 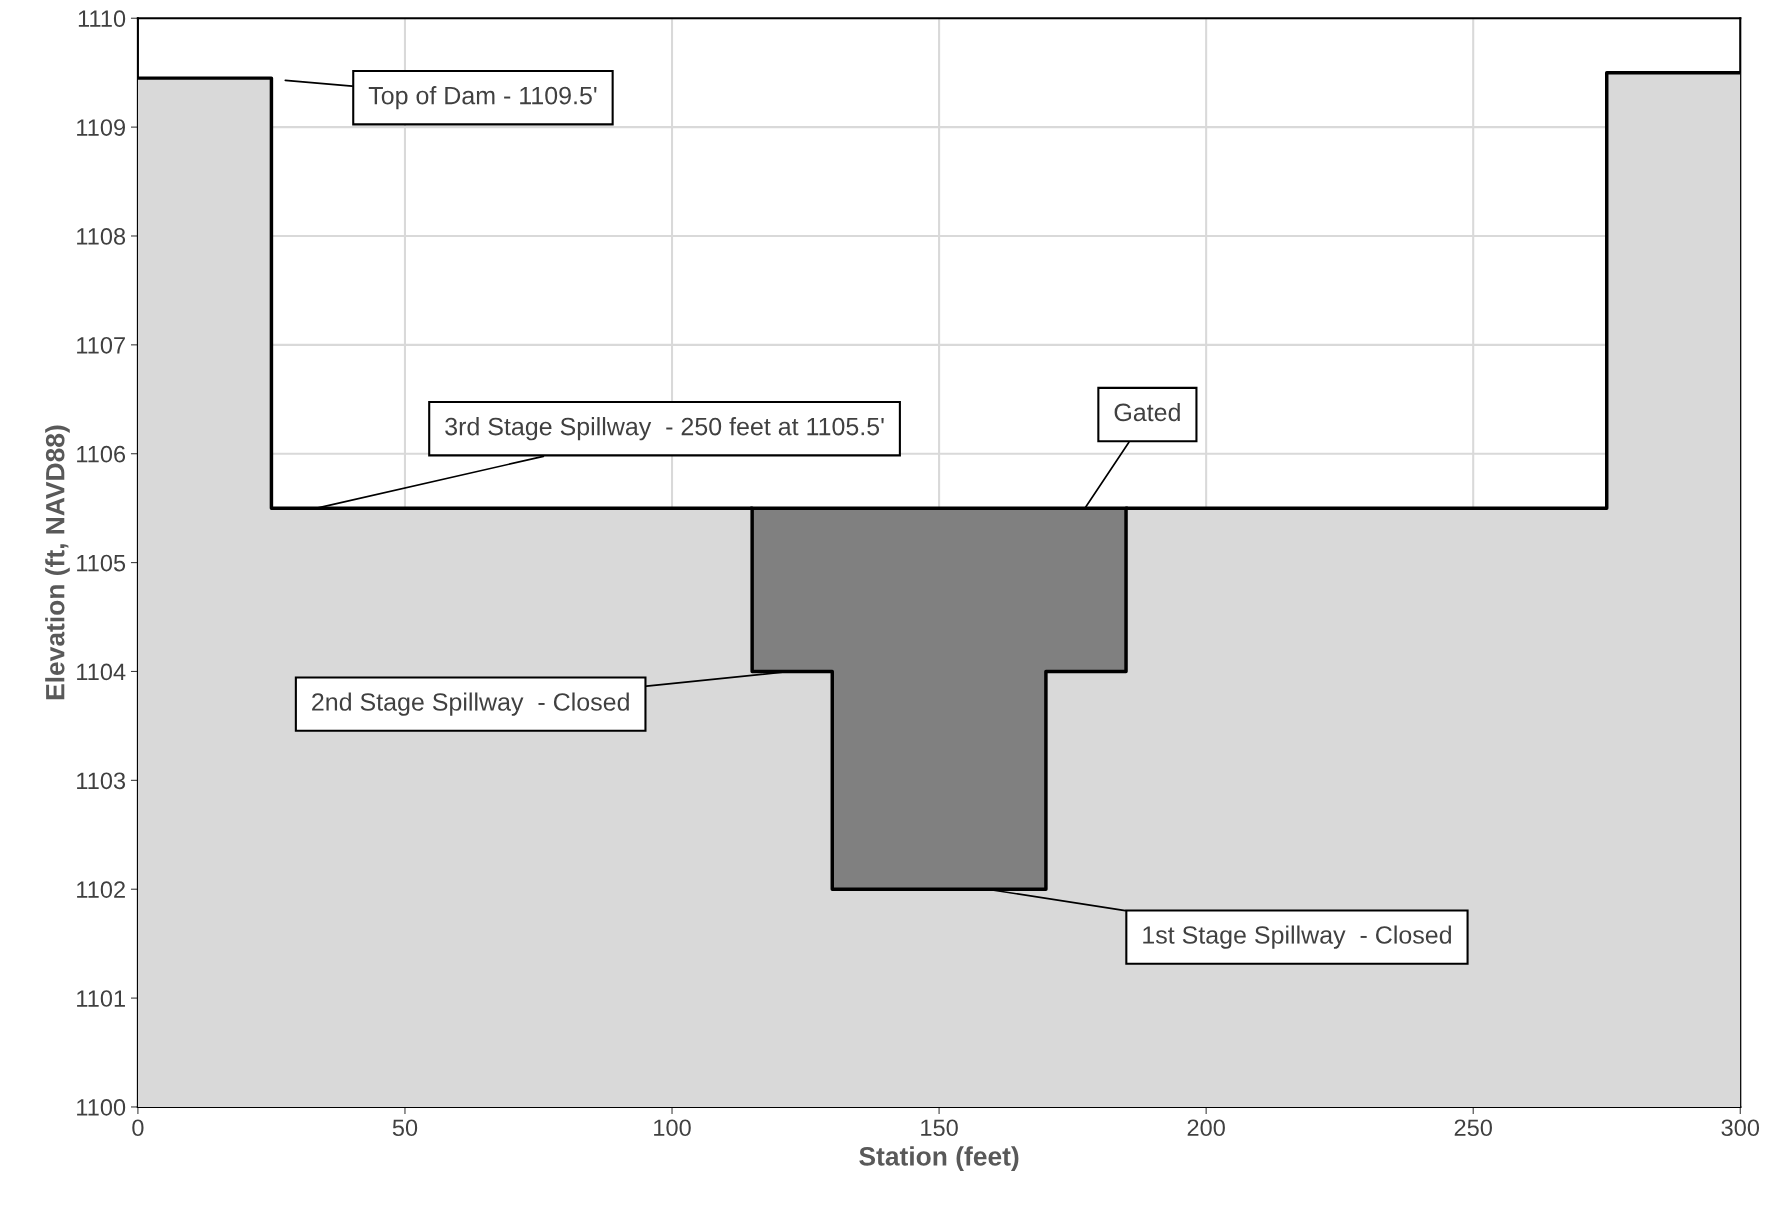 What do you see at coordinates (101, 1107) in the screenshot?
I see `y-tick-label: 1100` at bounding box center [101, 1107].